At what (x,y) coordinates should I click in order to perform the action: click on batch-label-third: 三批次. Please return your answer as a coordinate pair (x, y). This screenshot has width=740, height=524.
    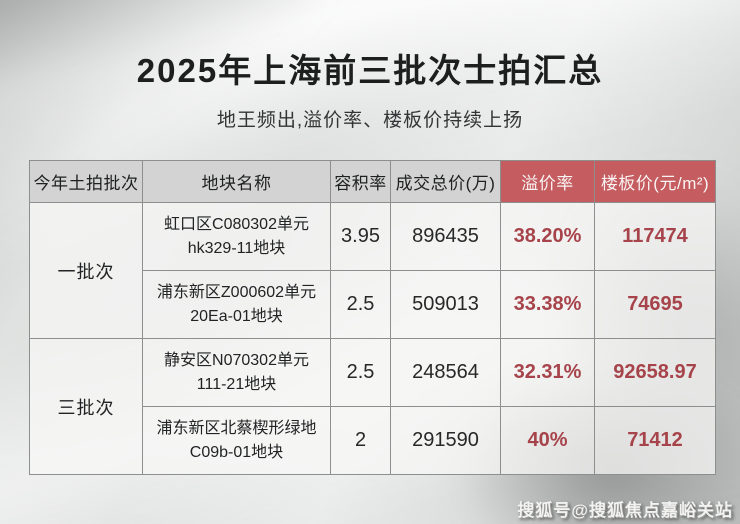
    Looking at the image, I should click on (86, 406).